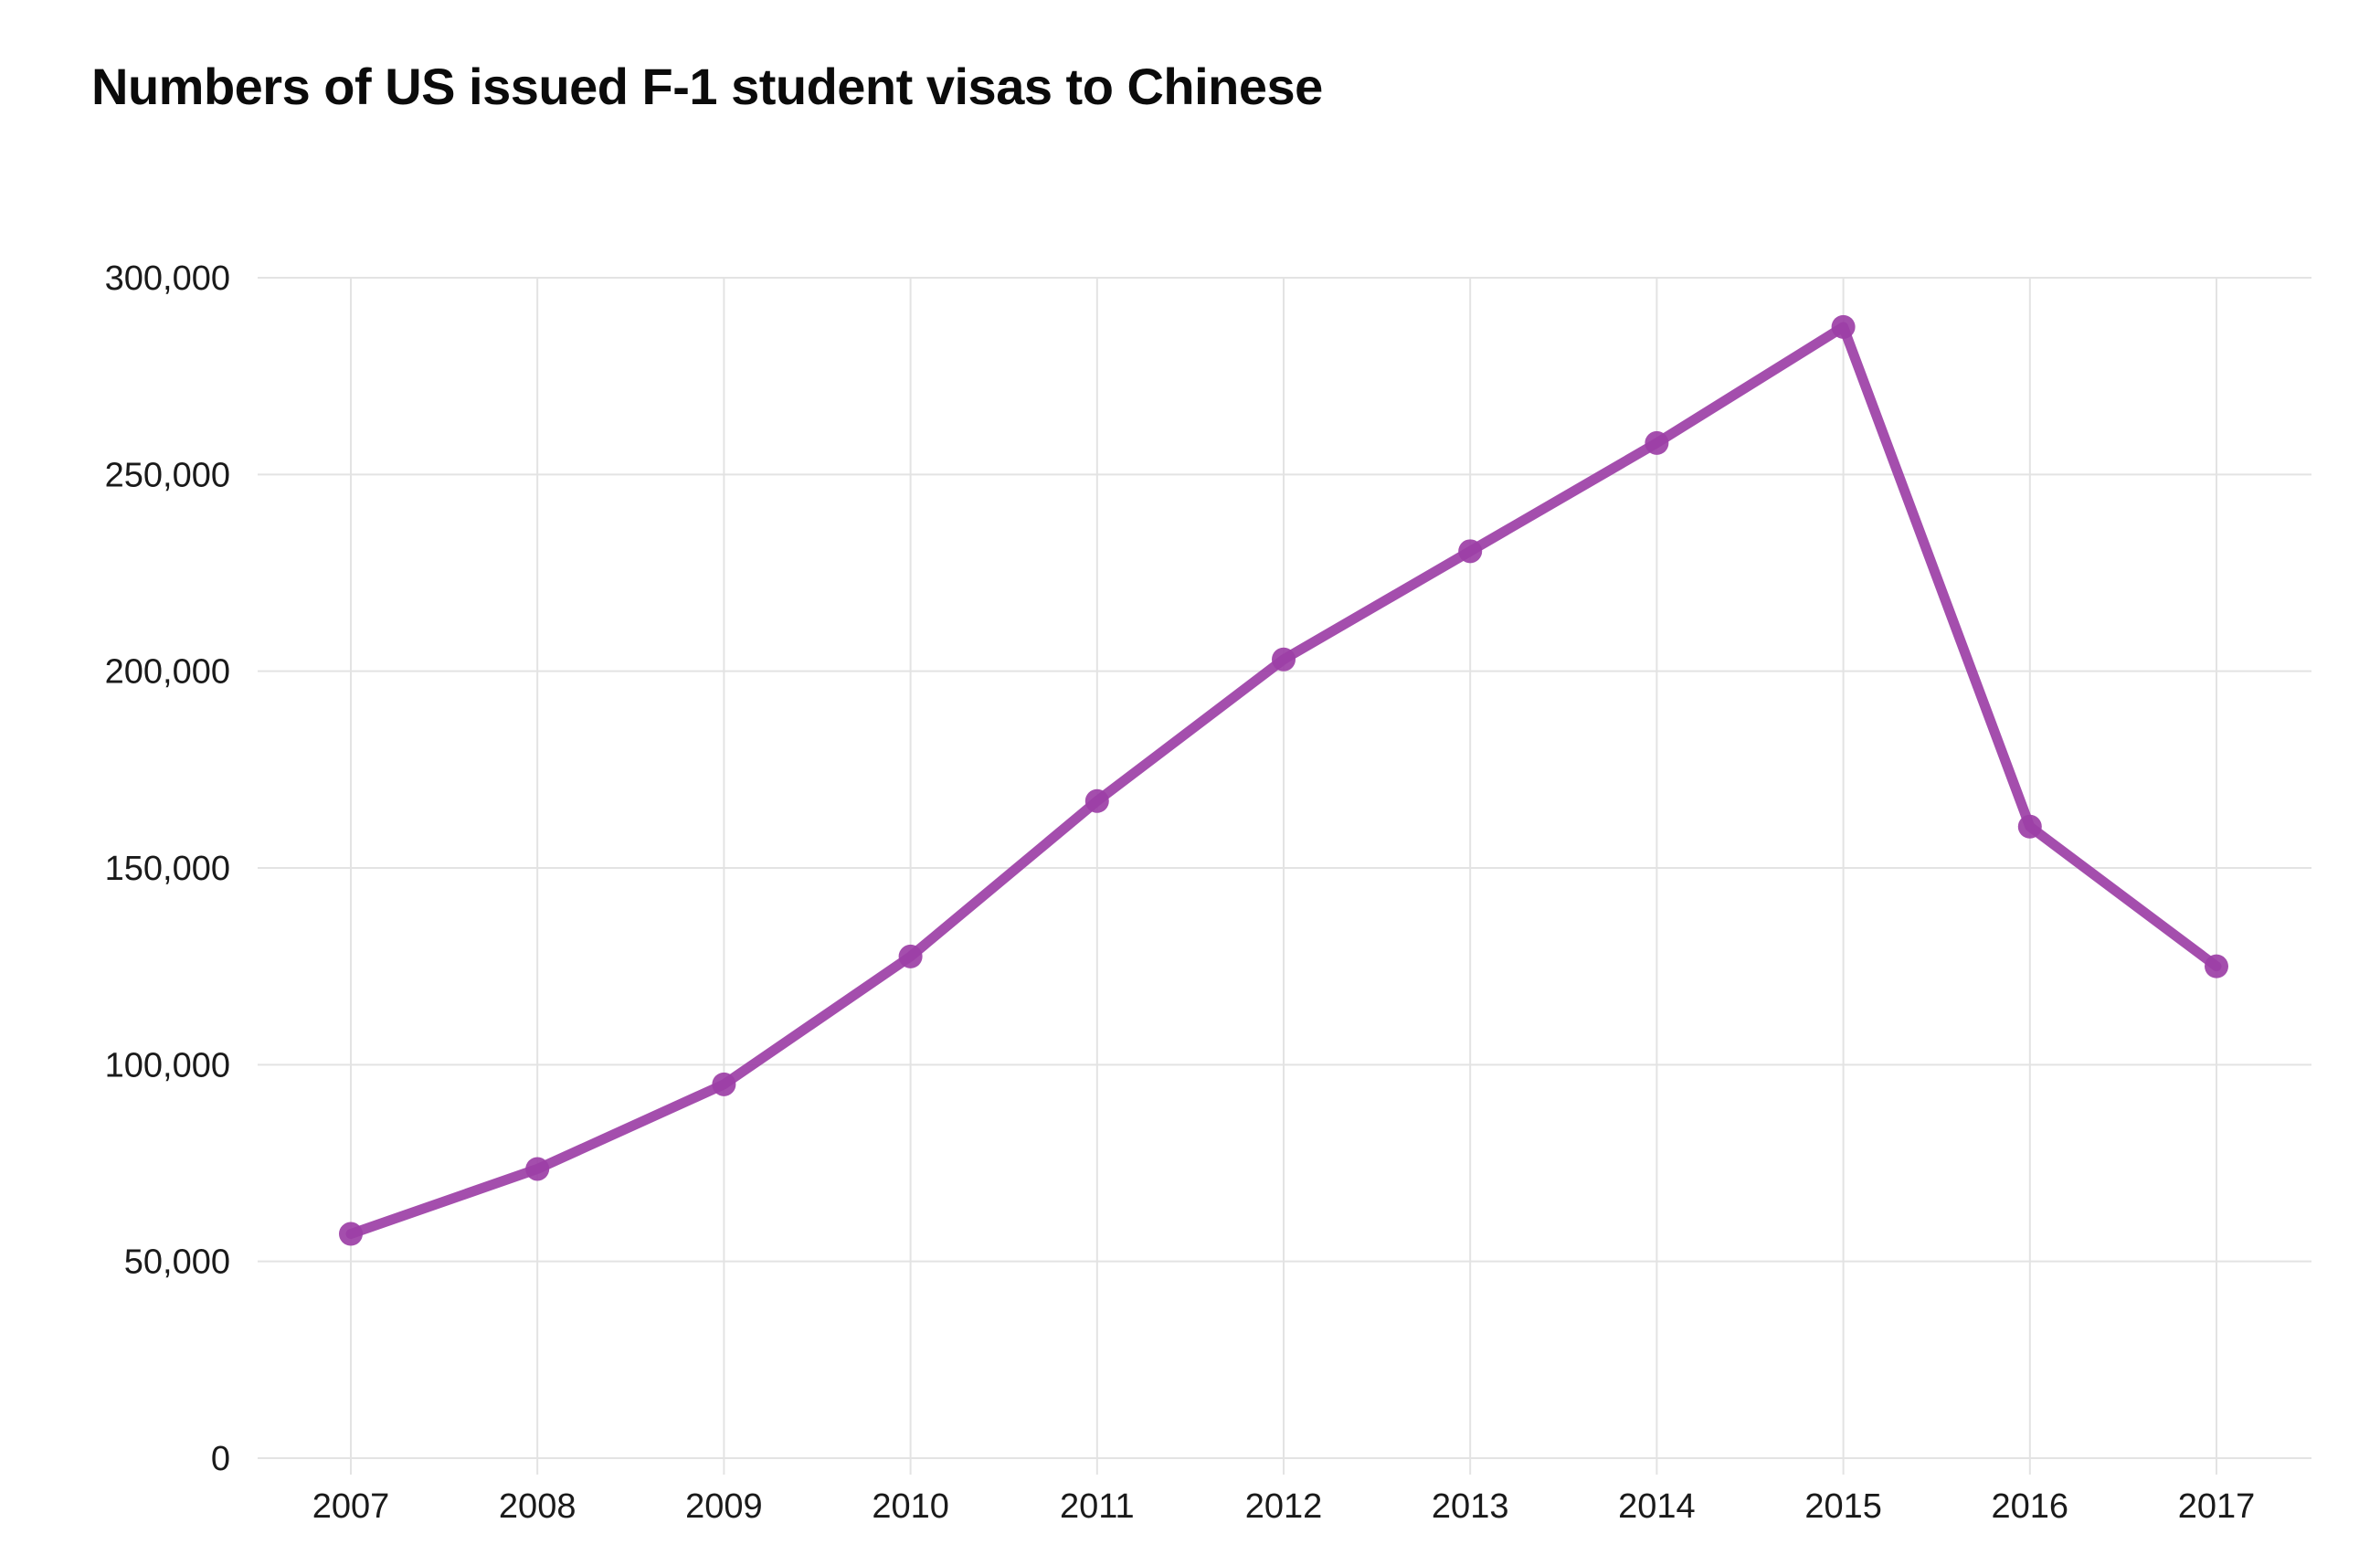 Image resolution: width=2380 pixels, height=1555 pixels. Describe the element at coordinates (1843, 1507) in the screenshot. I see `x-tick-label: 2015` at that location.